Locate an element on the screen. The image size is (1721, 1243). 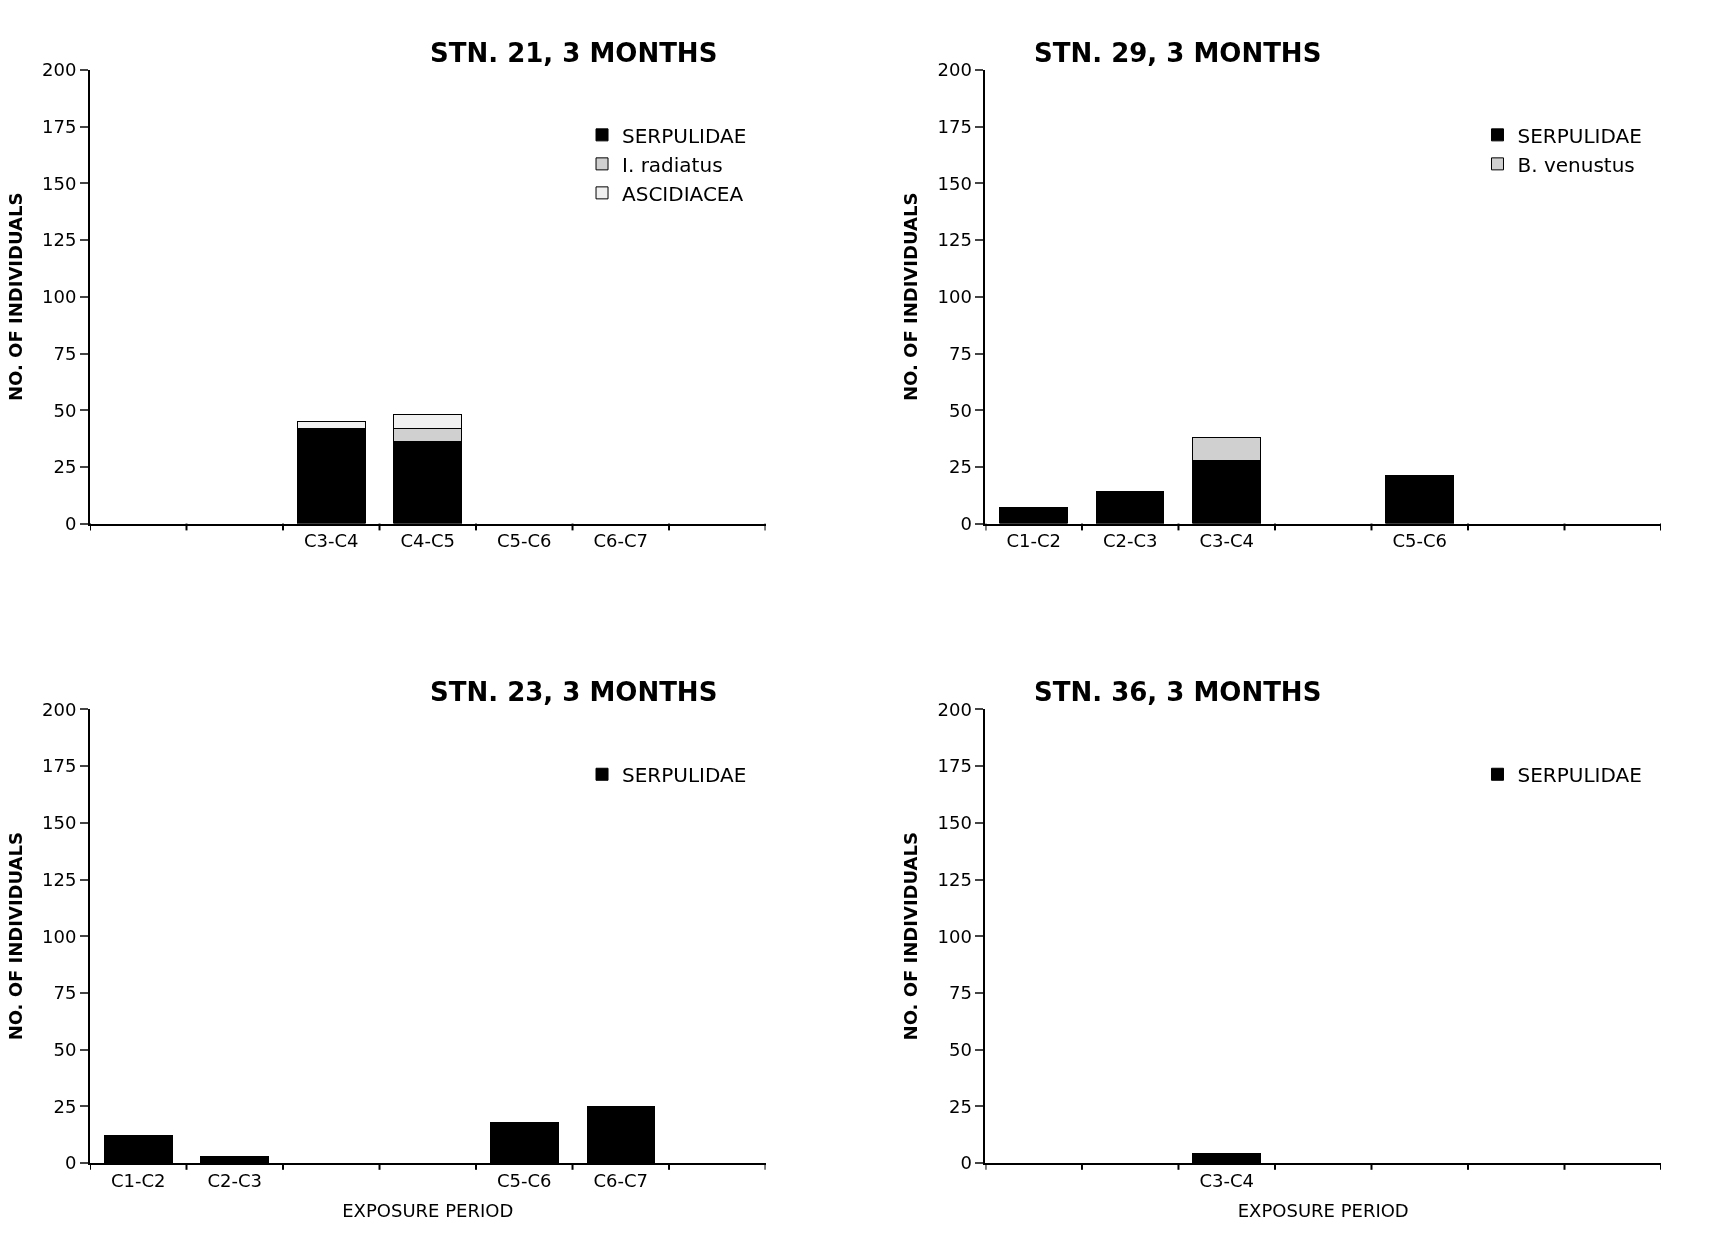
chart-title: STN. 36, 3 MONTHS is located at coordinates (1178, 692).